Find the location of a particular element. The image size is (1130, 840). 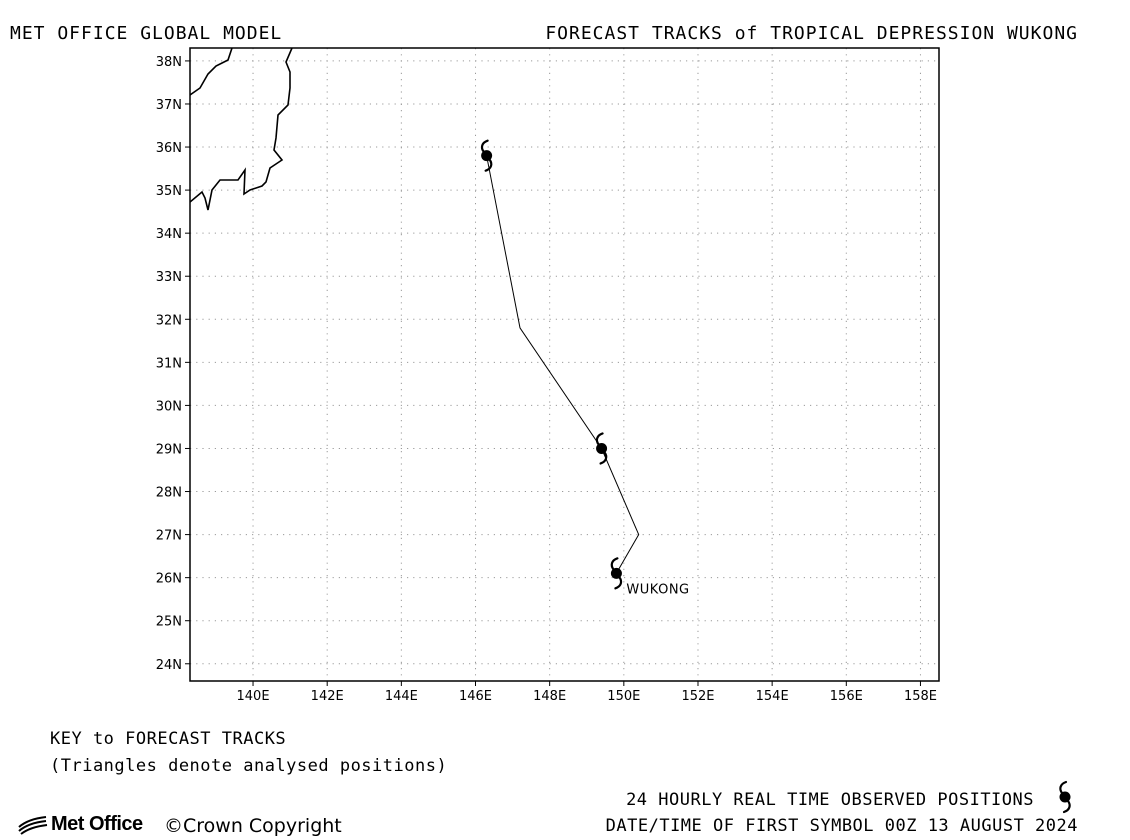

lat-tick-label: 34N is located at coordinates (169, 234).